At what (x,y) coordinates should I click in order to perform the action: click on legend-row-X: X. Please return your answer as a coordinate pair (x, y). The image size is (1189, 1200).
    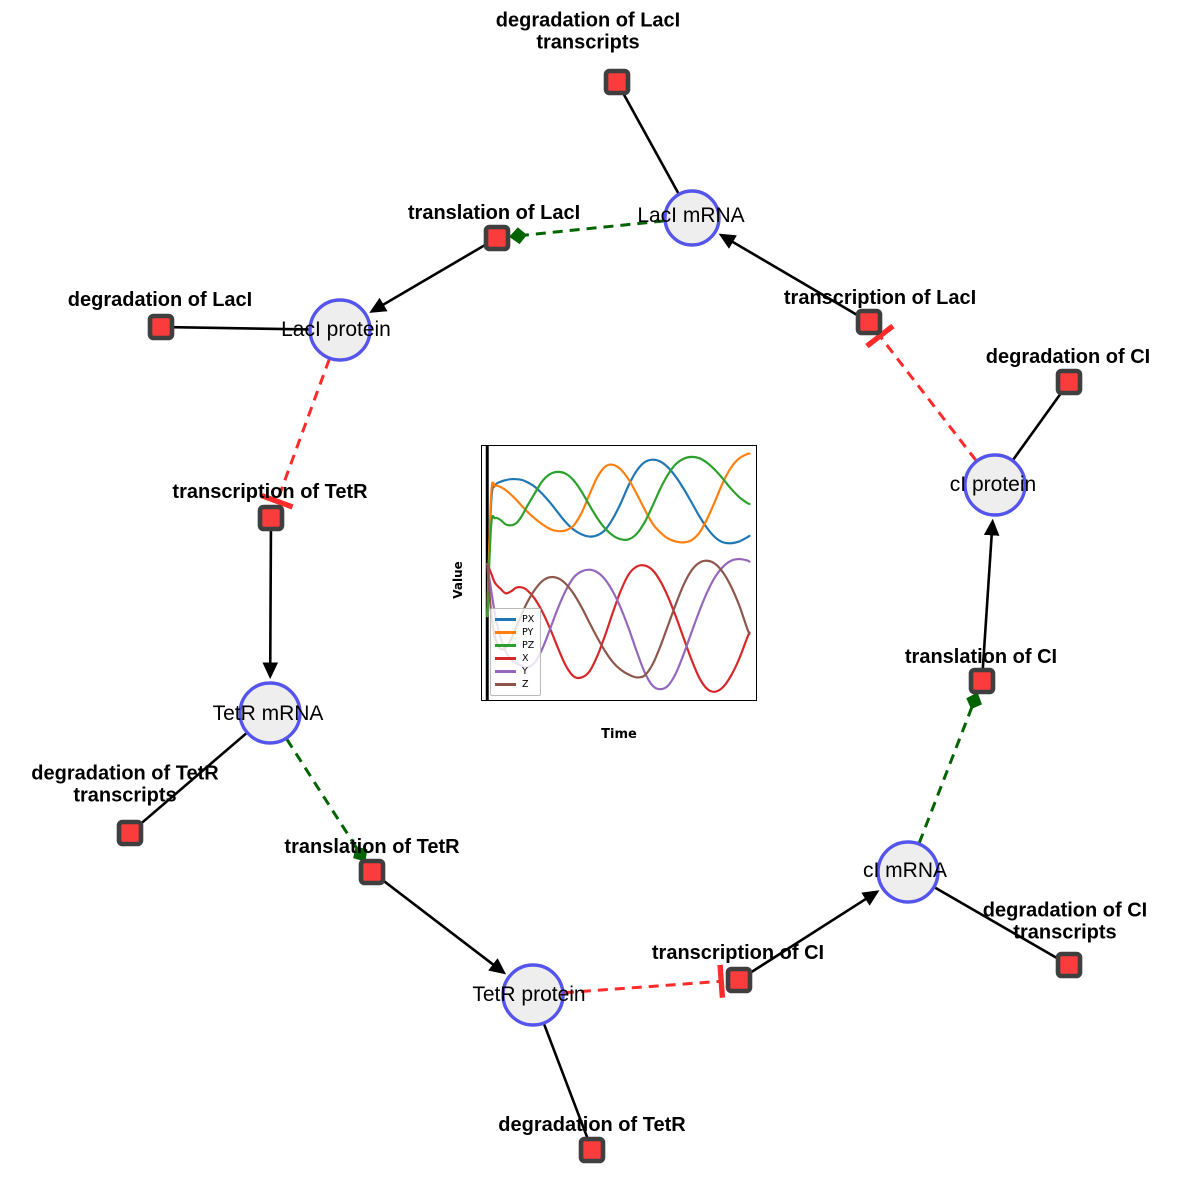
    Looking at the image, I should click on (514, 658).